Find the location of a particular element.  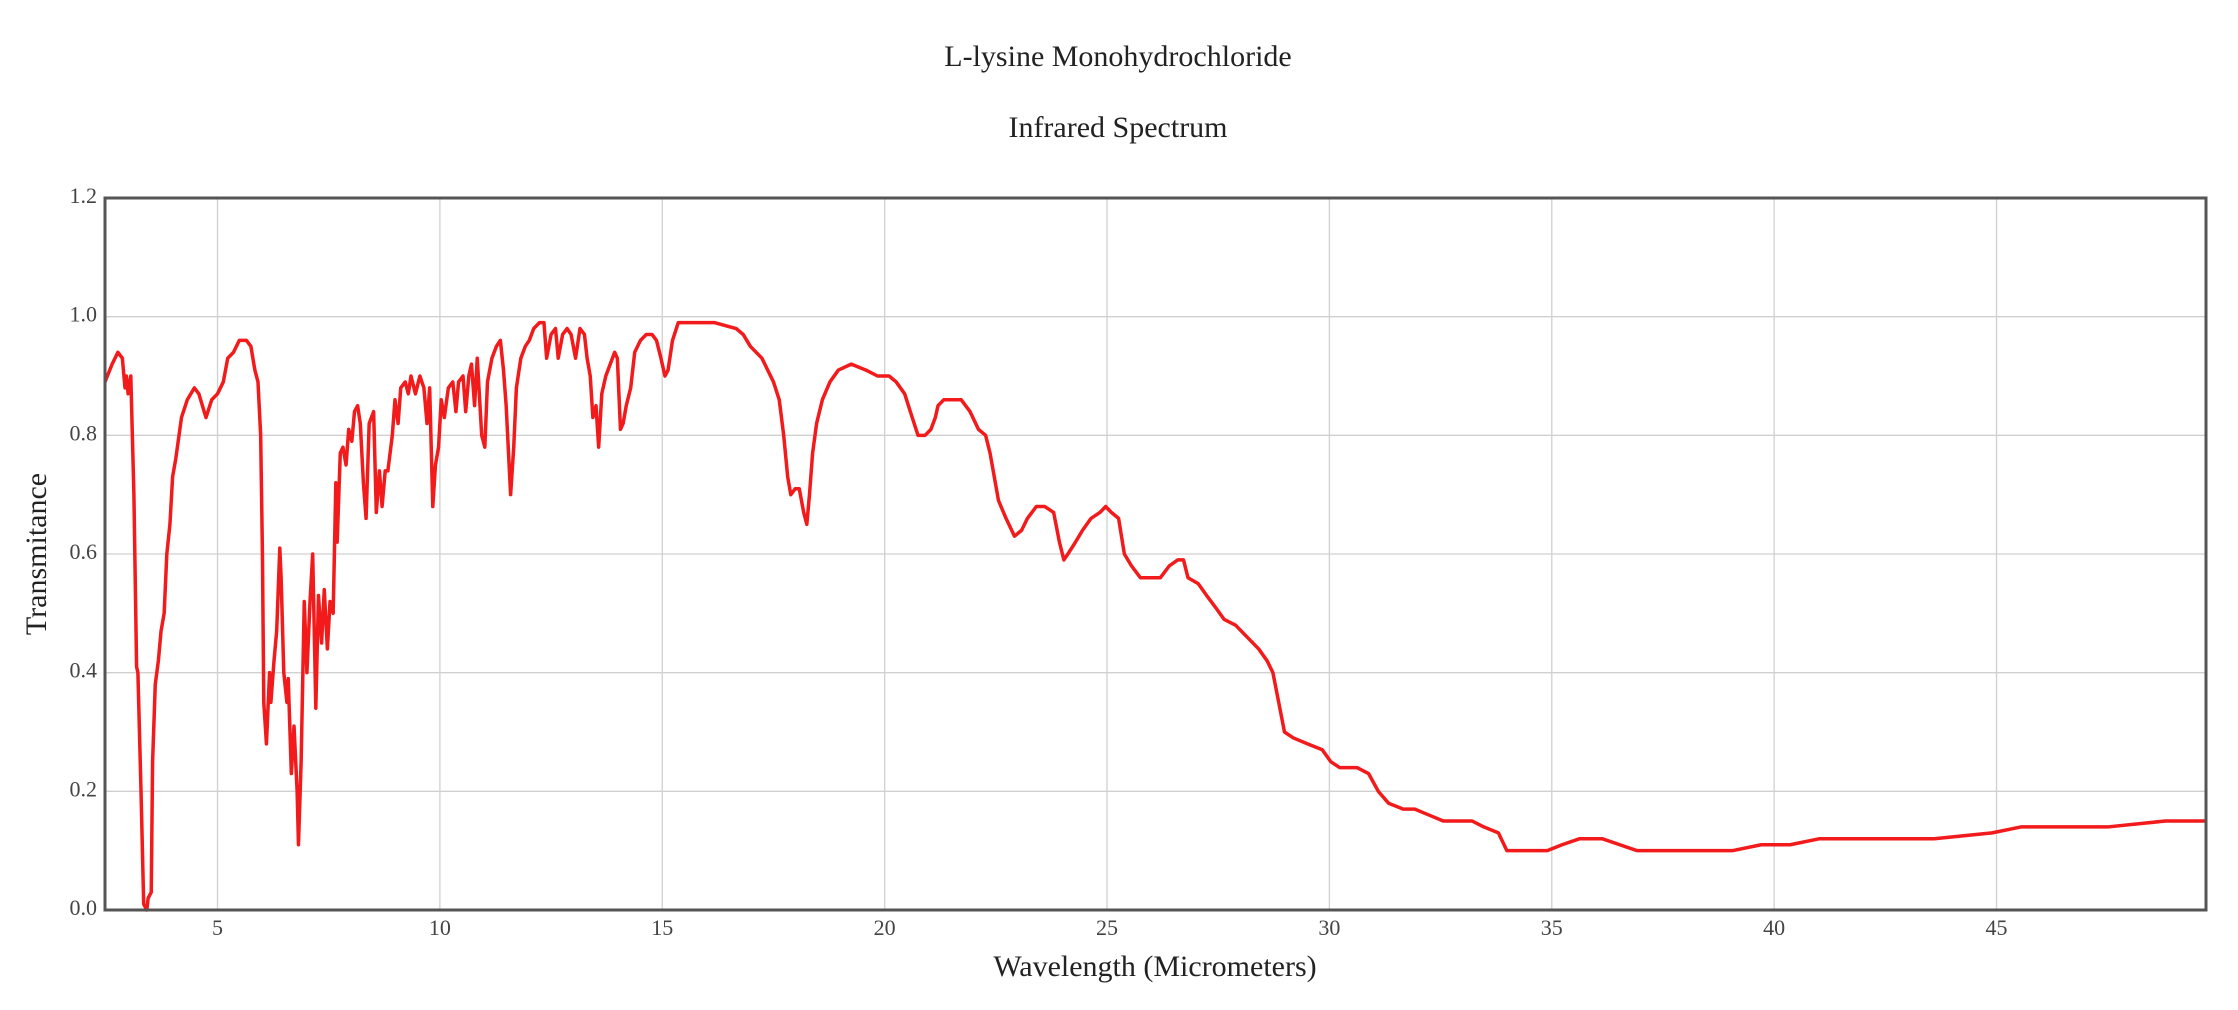

y-tick-label: 0.6 is located at coordinates (84, 551).